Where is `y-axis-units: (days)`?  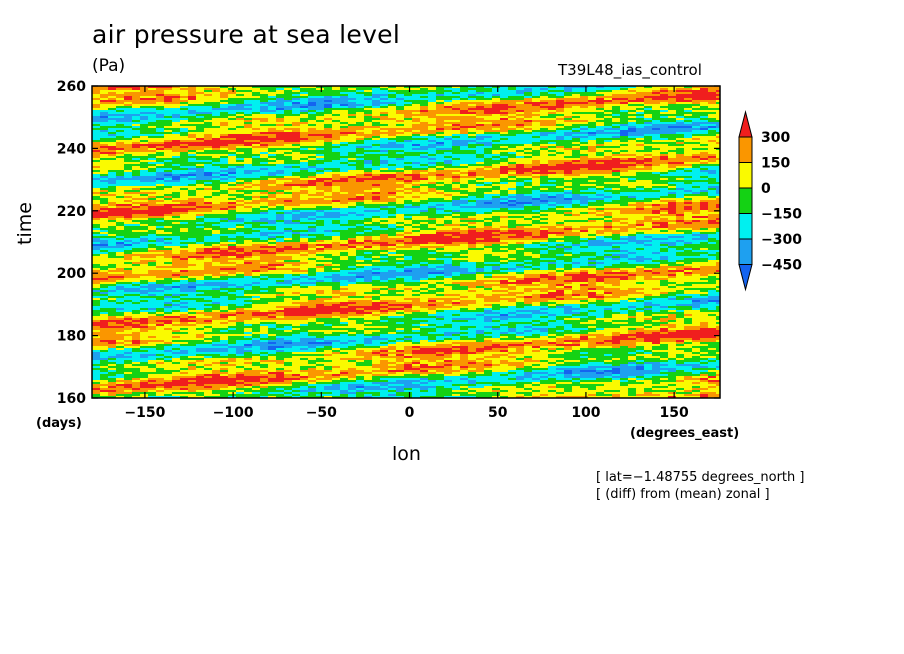 y-axis-units: (days) is located at coordinates (59, 423).